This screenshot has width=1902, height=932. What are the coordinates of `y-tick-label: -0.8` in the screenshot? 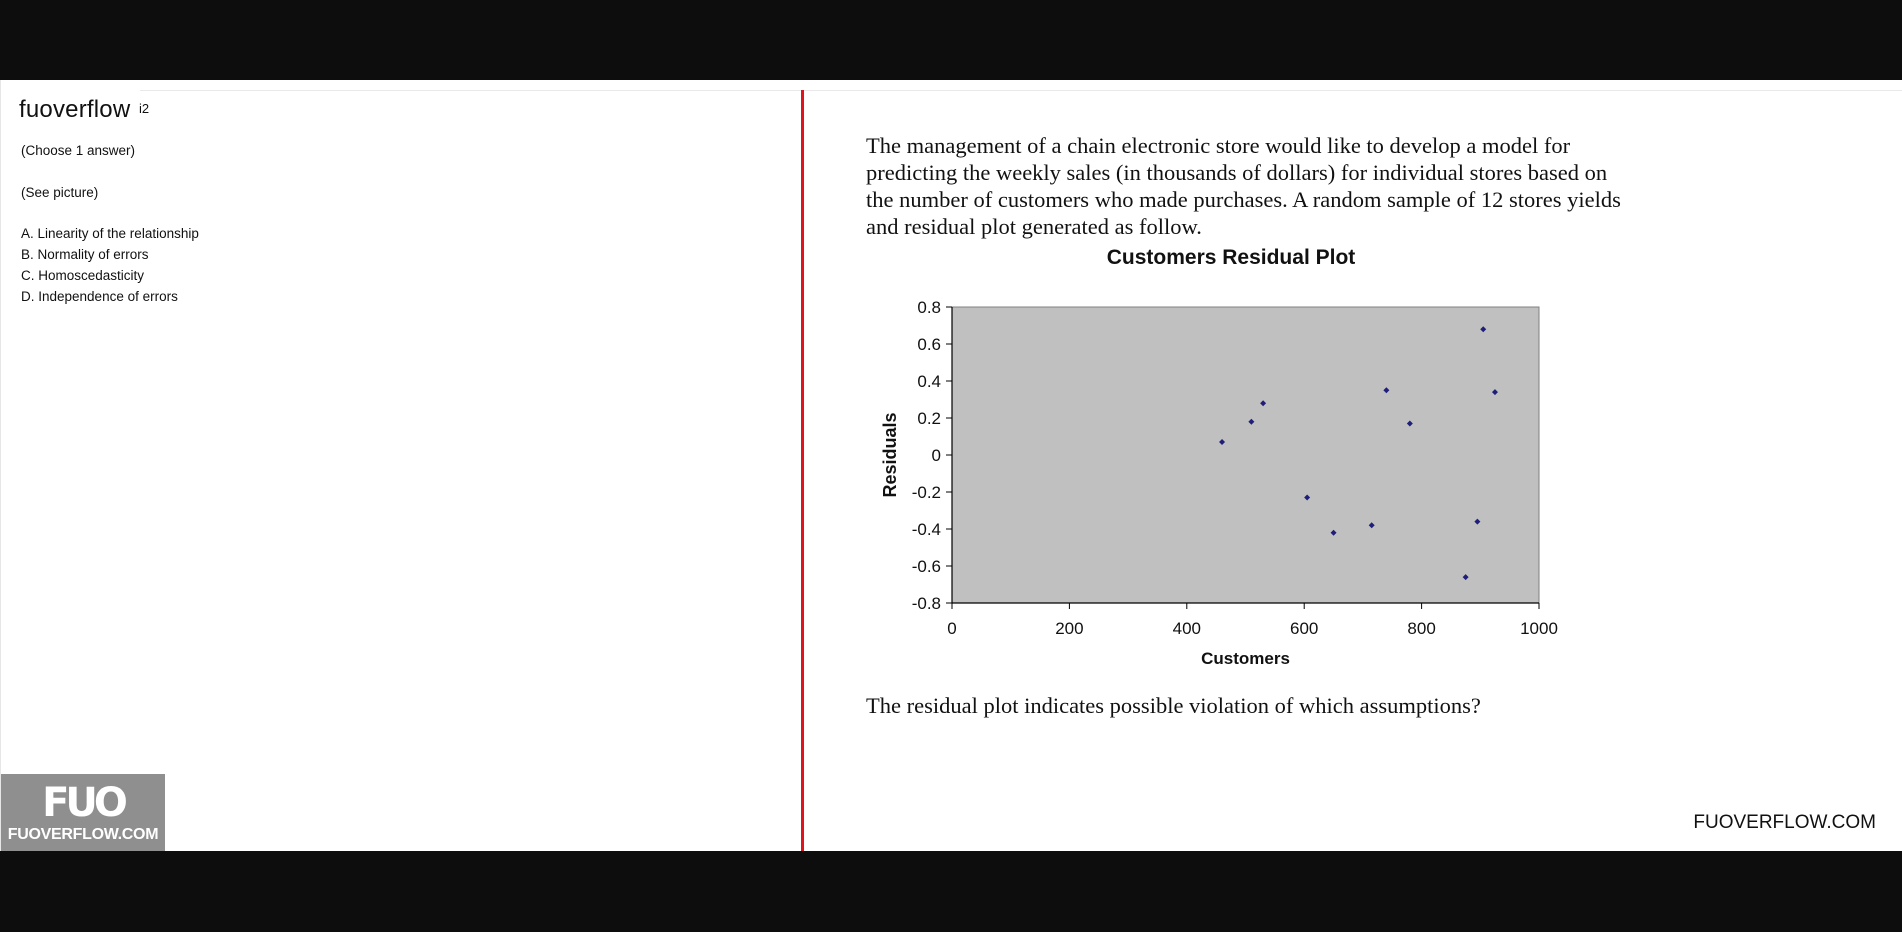 It's located at (926, 603).